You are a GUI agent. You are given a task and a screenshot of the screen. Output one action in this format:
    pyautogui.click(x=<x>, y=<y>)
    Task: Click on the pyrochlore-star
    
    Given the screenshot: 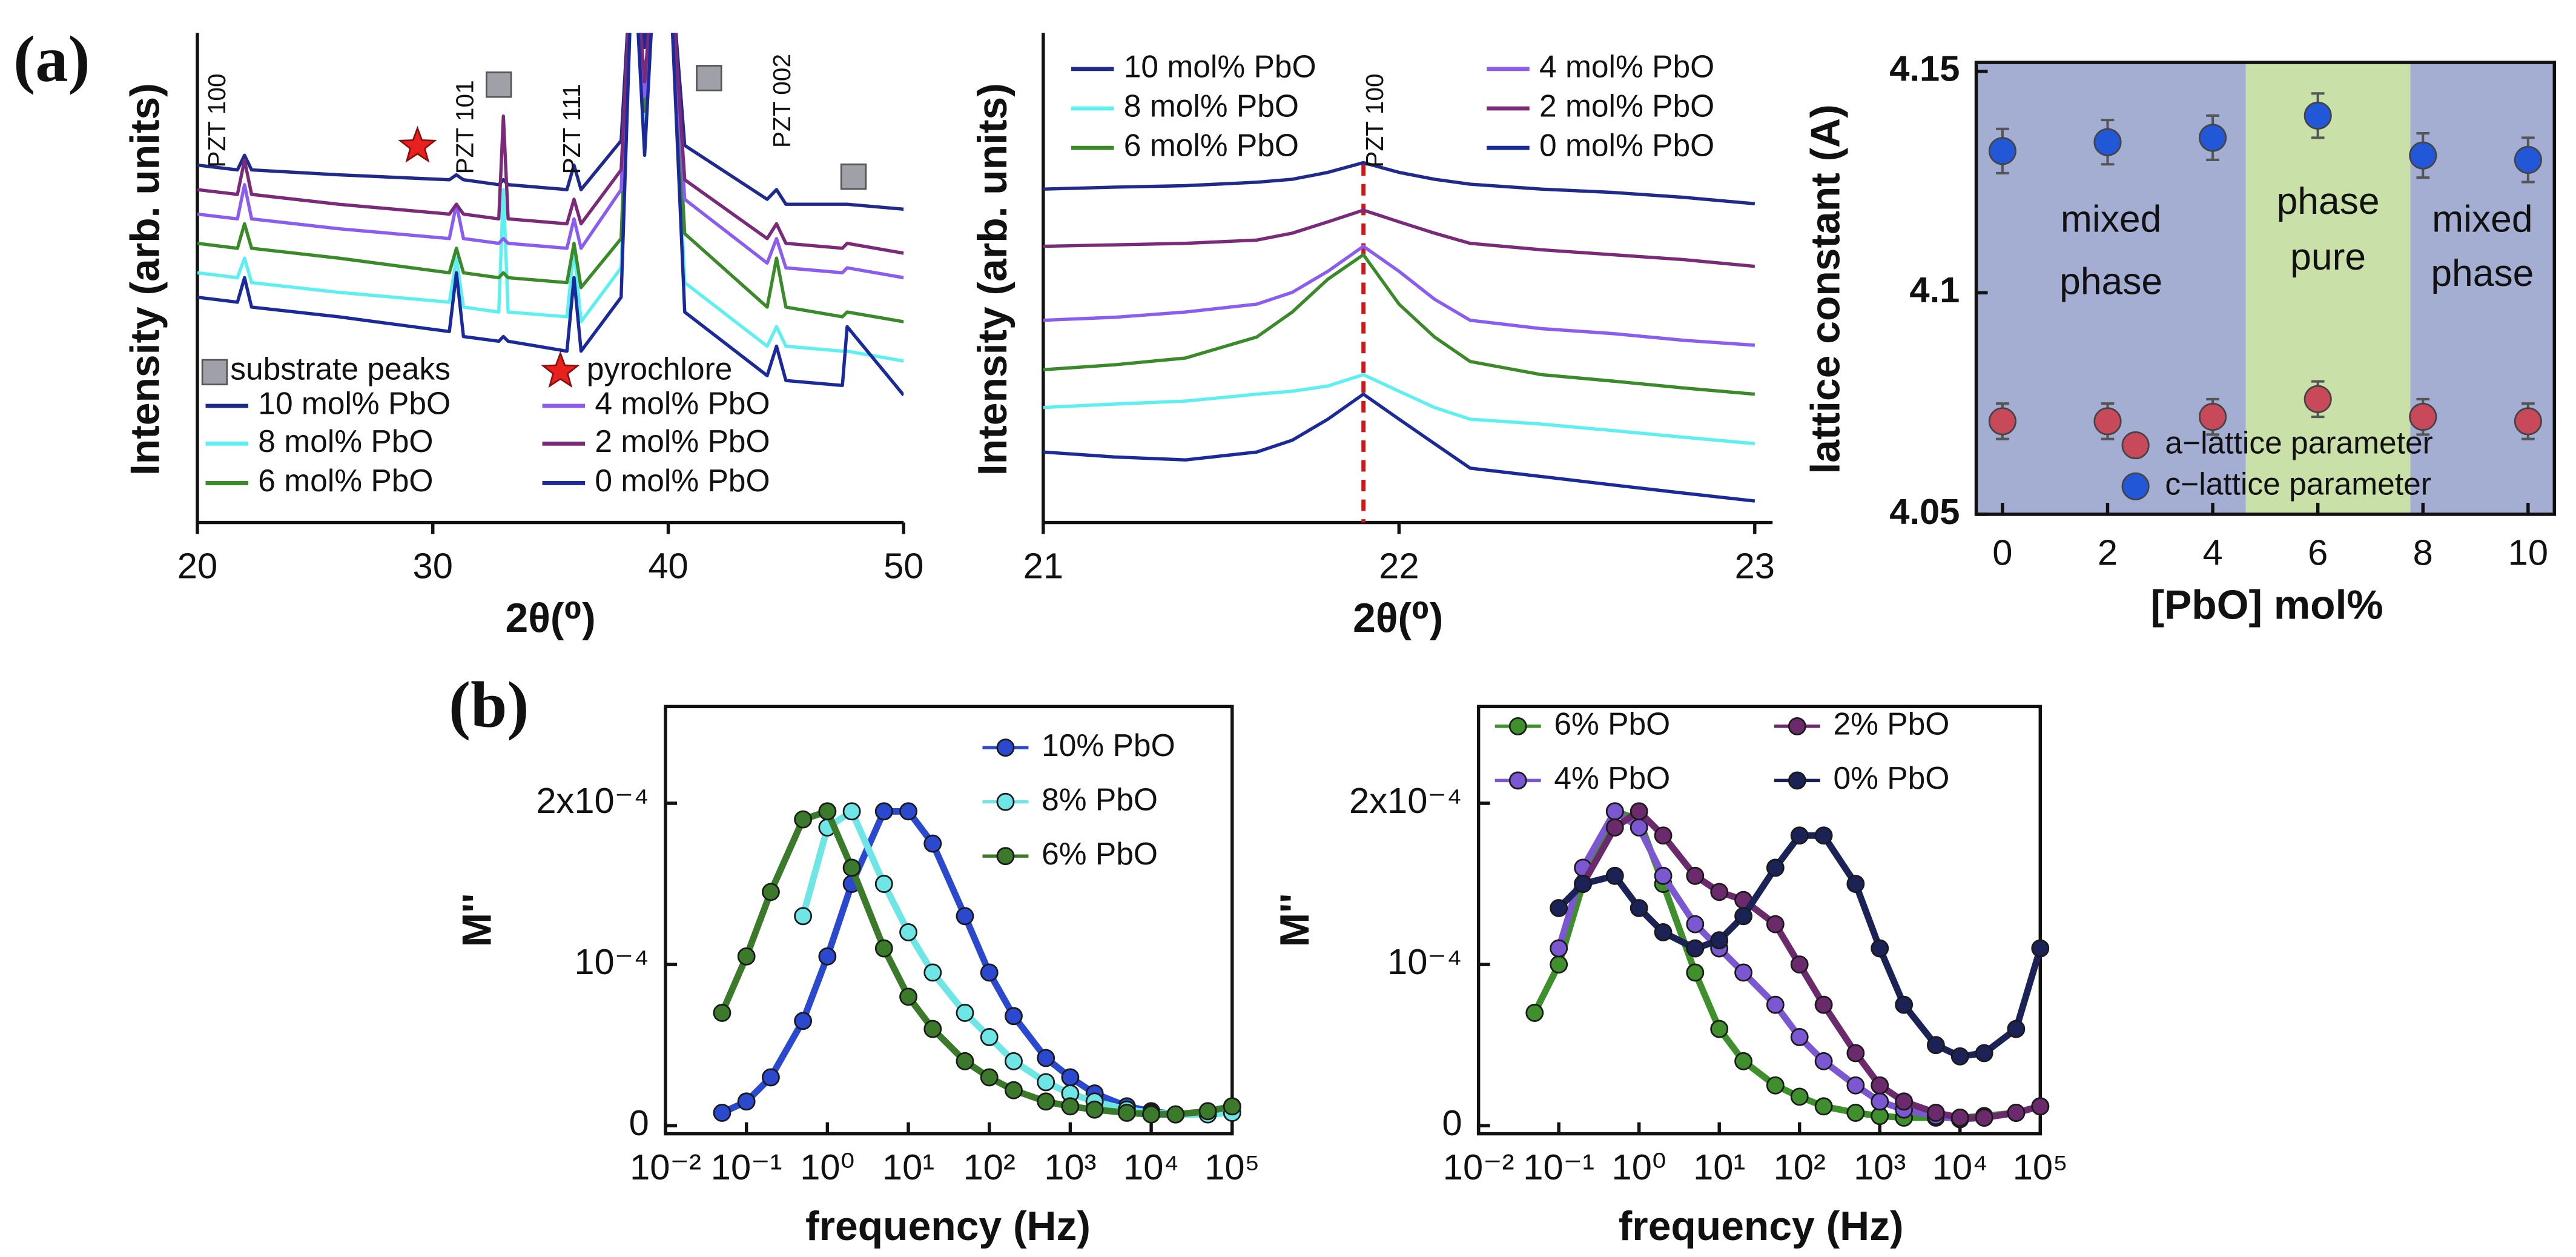 What is the action you would take?
    pyautogui.click(x=417, y=144)
    